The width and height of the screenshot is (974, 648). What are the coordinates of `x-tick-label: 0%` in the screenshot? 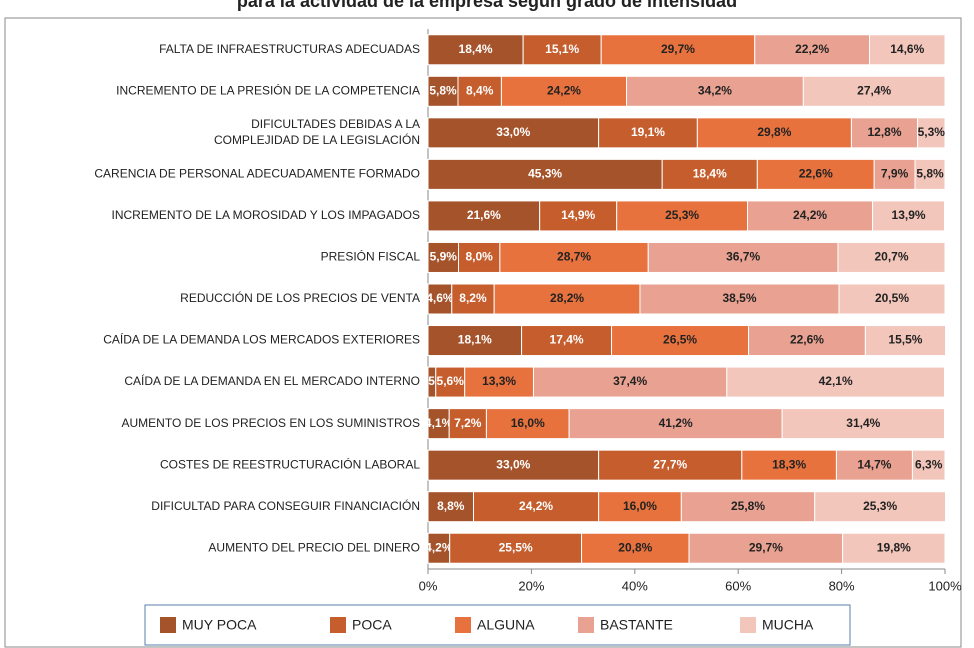 It's located at (428, 585).